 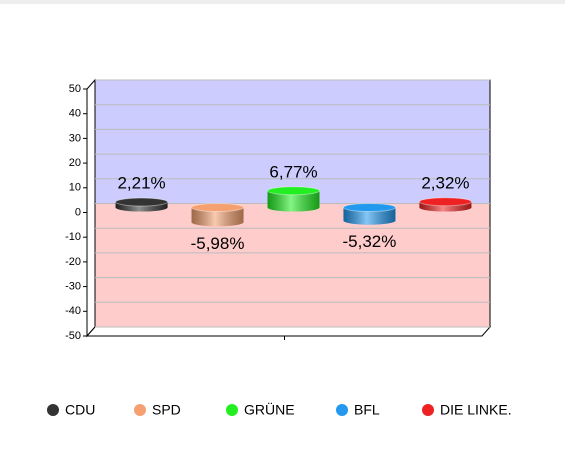 What do you see at coordinates (370, 241) in the screenshot?
I see `value-label: -5,32%` at bounding box center [370, 241].